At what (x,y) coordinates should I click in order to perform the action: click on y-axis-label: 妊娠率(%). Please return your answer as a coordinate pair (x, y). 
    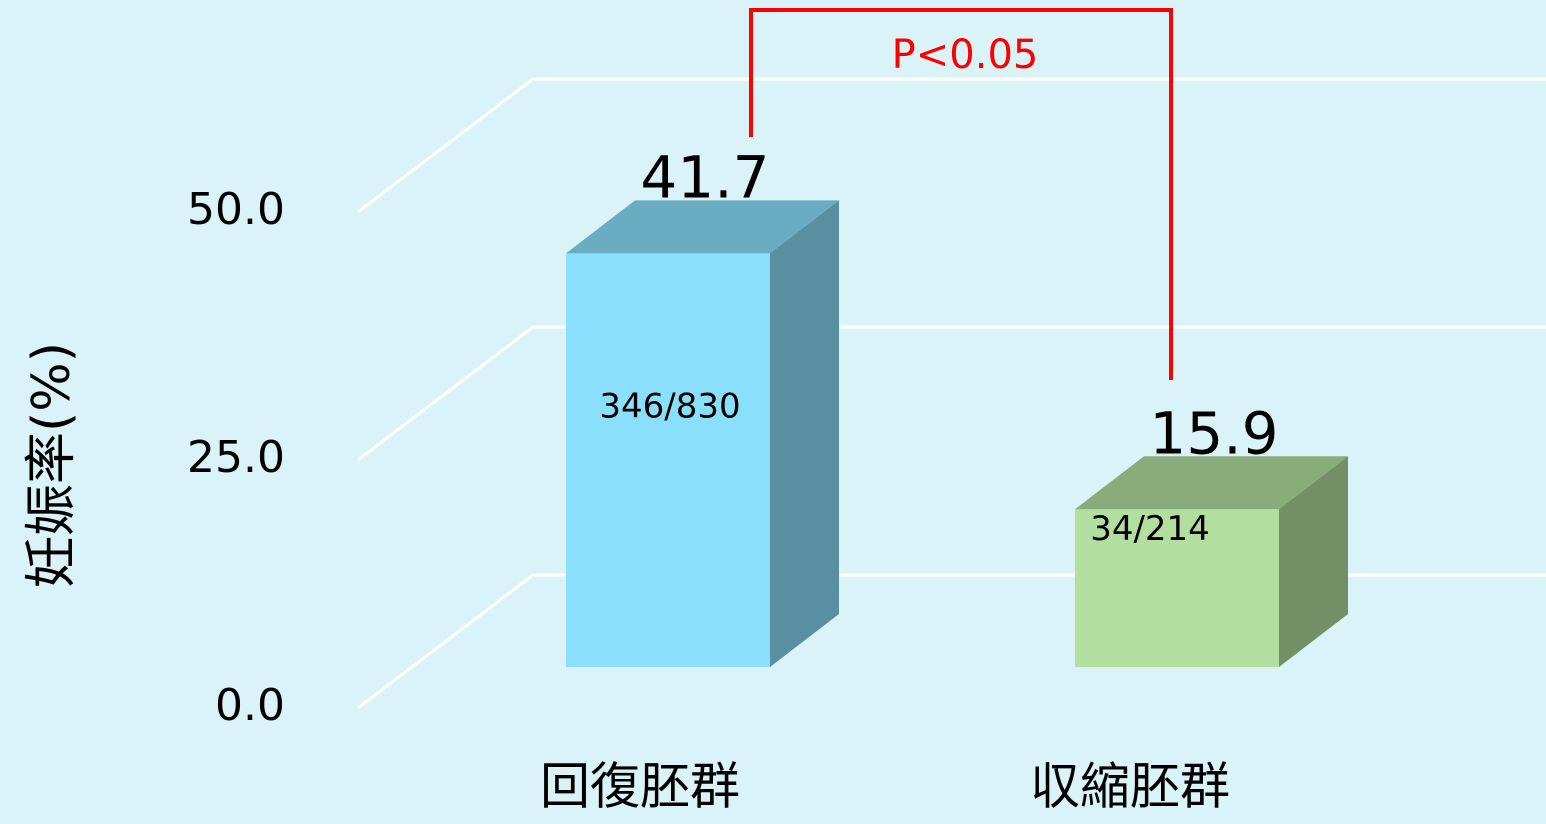
    Looking at the image, I should click on (52, 465).